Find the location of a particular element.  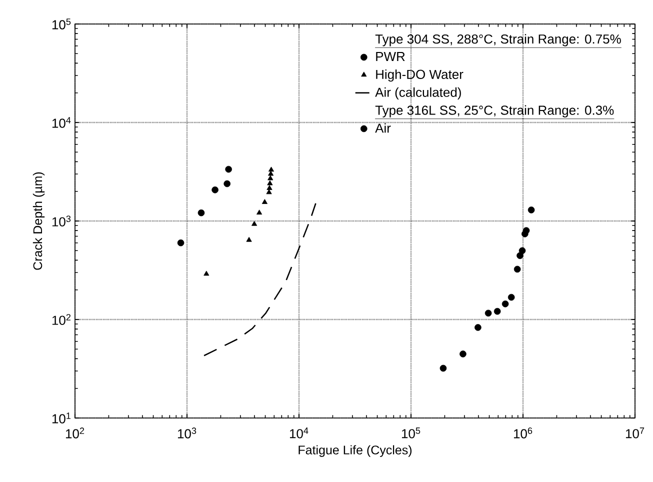

x-tick-label: 10$^{3}$ is located at coordinates (187, 433).